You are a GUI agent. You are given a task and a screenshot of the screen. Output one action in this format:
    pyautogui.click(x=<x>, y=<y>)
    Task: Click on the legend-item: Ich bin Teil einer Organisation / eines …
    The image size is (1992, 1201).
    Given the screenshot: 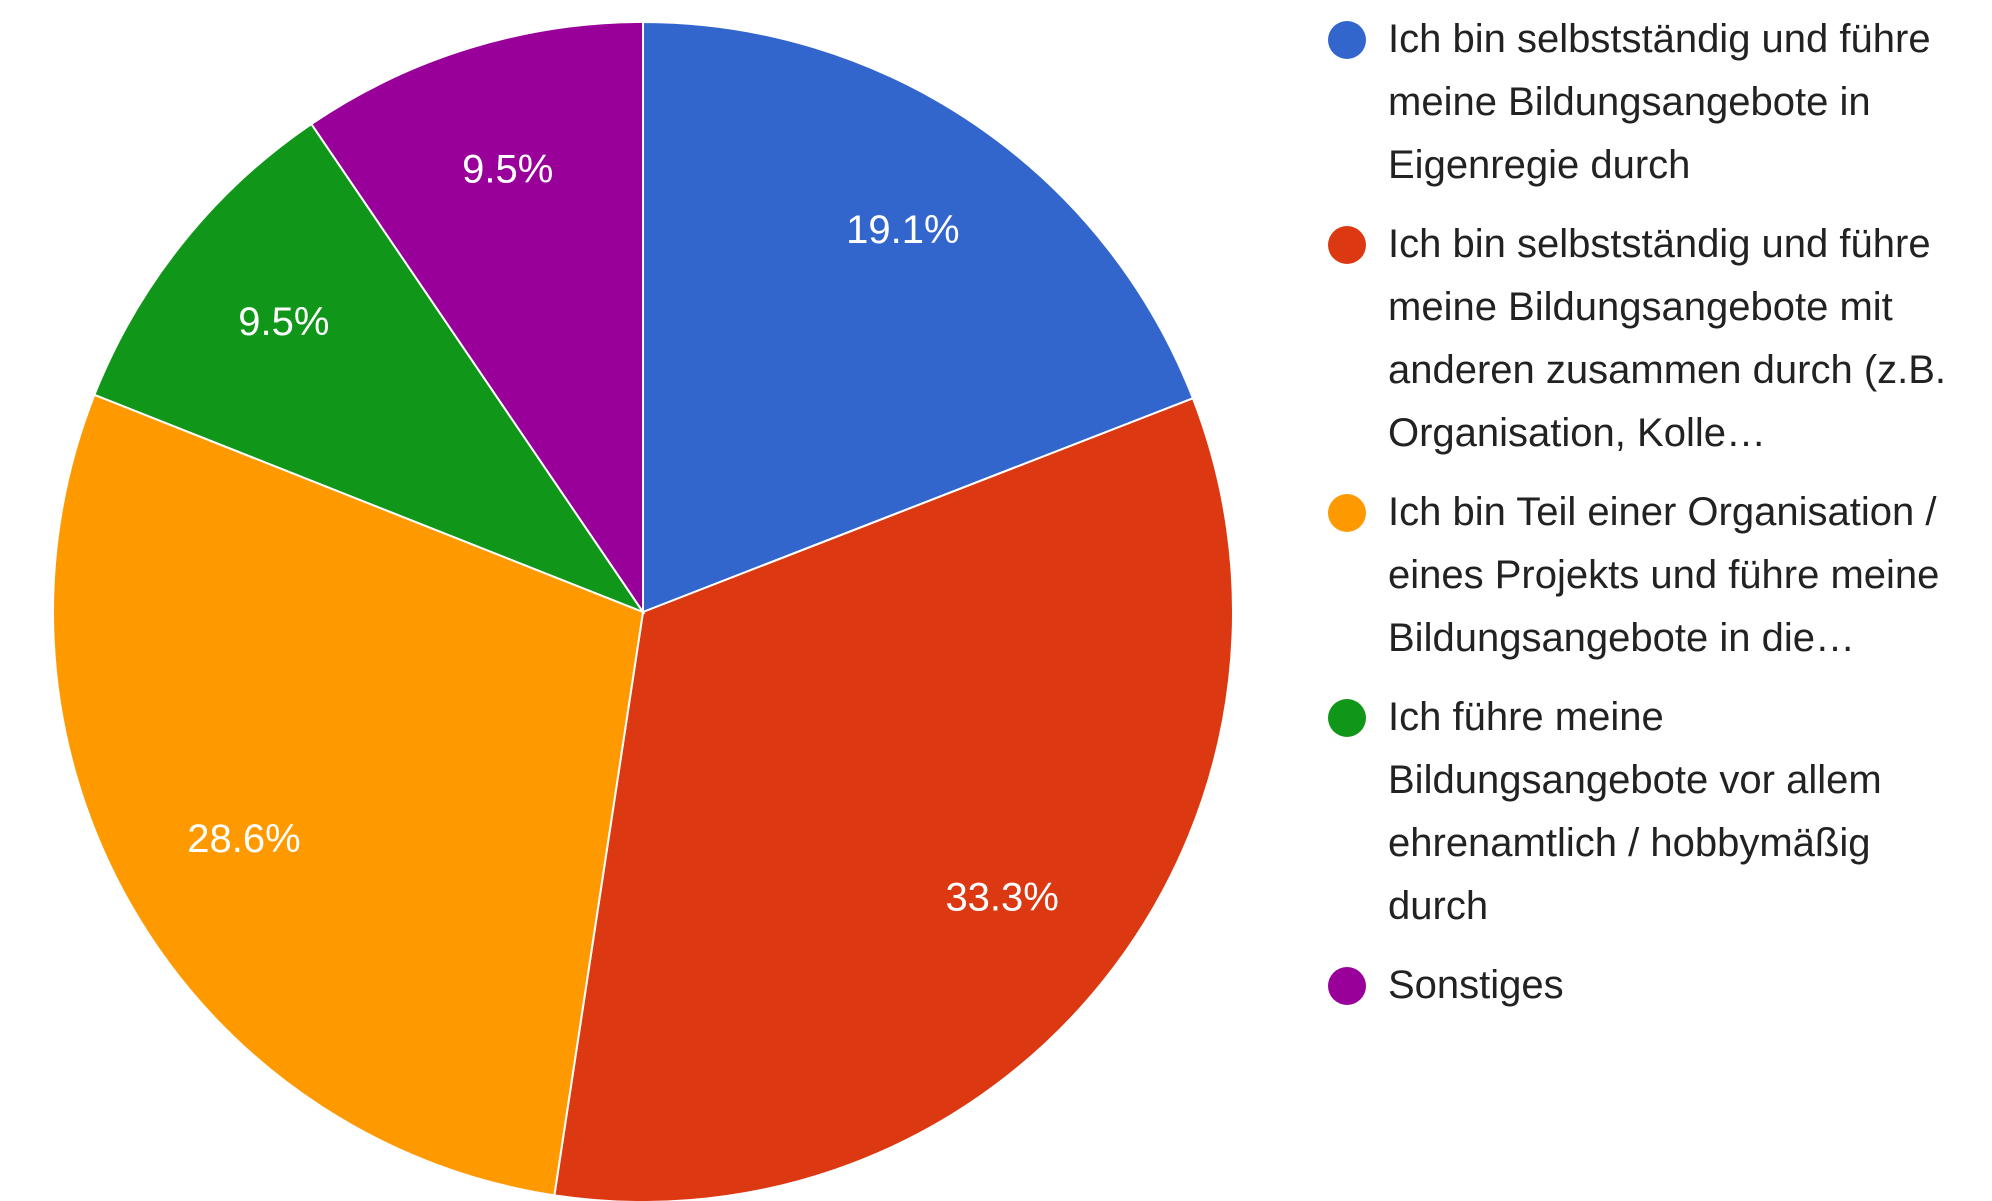 What is the action you would take?
    pyautogui.click(x=1643, y=575)
    